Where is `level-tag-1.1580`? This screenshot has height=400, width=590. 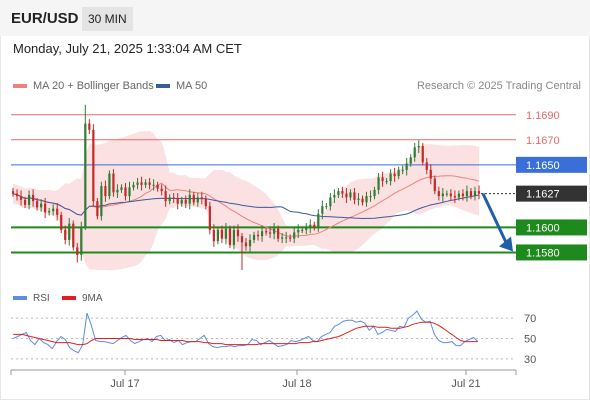
level-tag-1.1580 is located at coordinates (551, 252).